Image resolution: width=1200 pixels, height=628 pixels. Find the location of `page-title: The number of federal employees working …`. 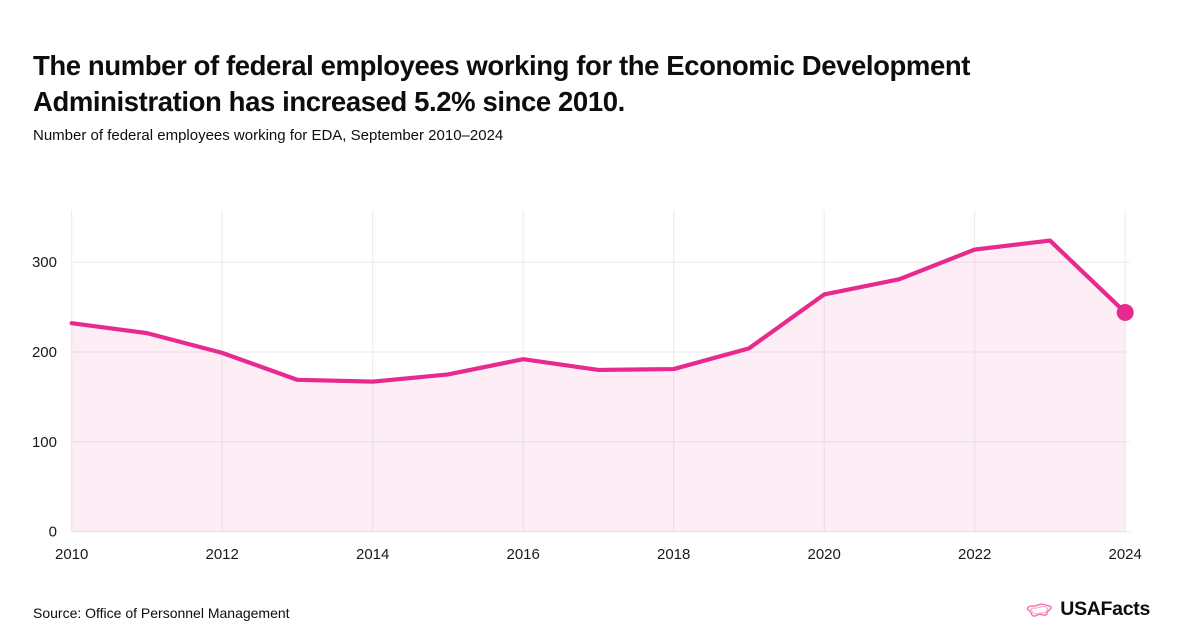

page-title: The number of federal employees working … is located at coordinates (502, 83).